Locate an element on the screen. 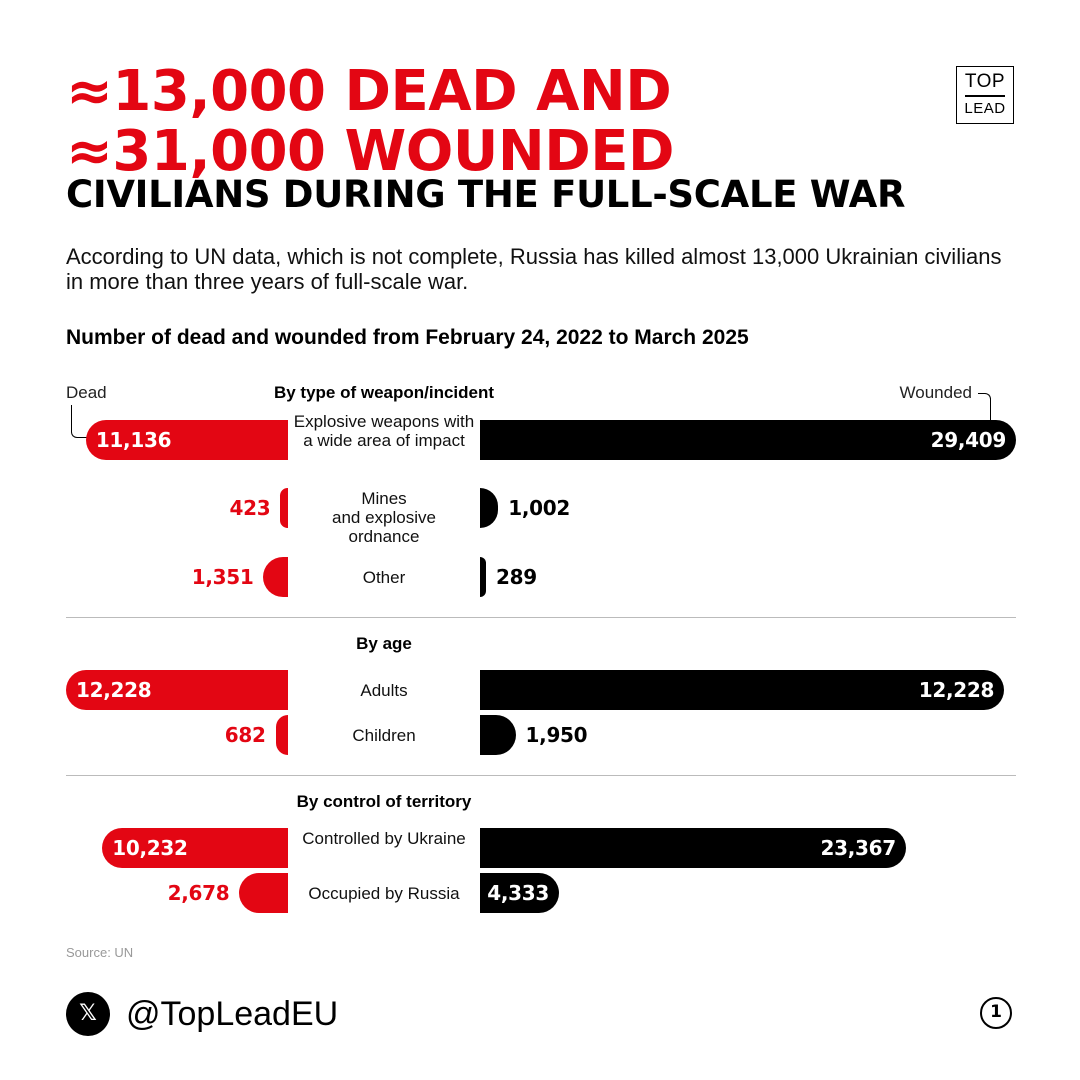  category-label: Children is located at coordinates (384, 735).